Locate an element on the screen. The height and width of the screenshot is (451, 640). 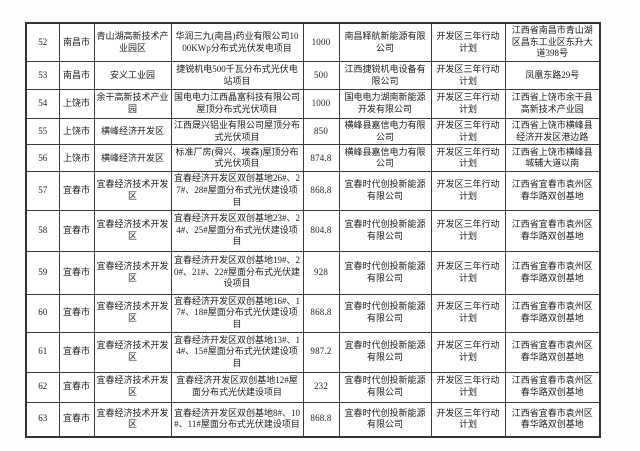
cell-park-name: 安义工业园 is located at coordinates (132, 76).